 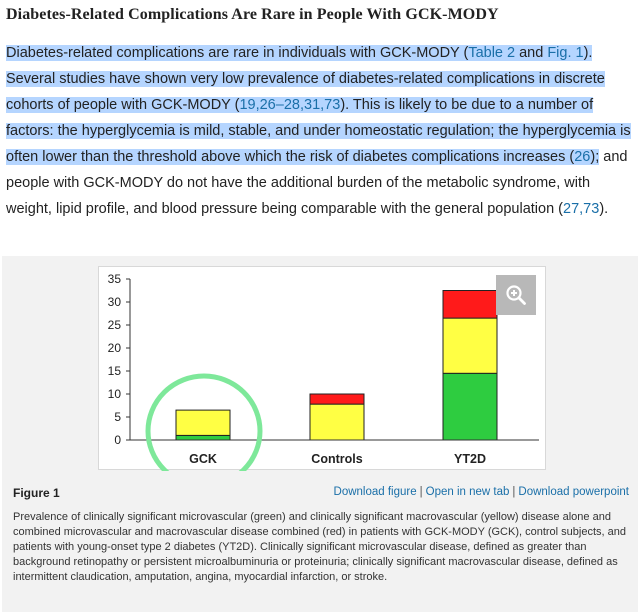 I want to click on link-table-2: Table 2, so click(x=492, y=53).